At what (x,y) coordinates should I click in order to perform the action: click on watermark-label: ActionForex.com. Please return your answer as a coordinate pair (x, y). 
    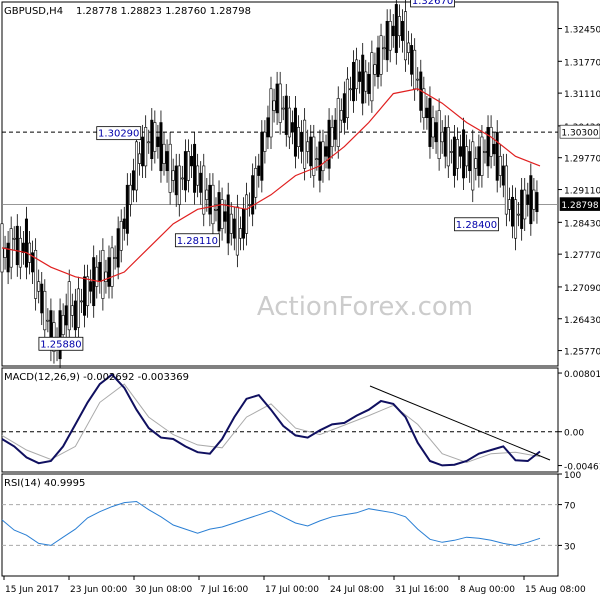
    Looking at the image, I should click on (365, 307).